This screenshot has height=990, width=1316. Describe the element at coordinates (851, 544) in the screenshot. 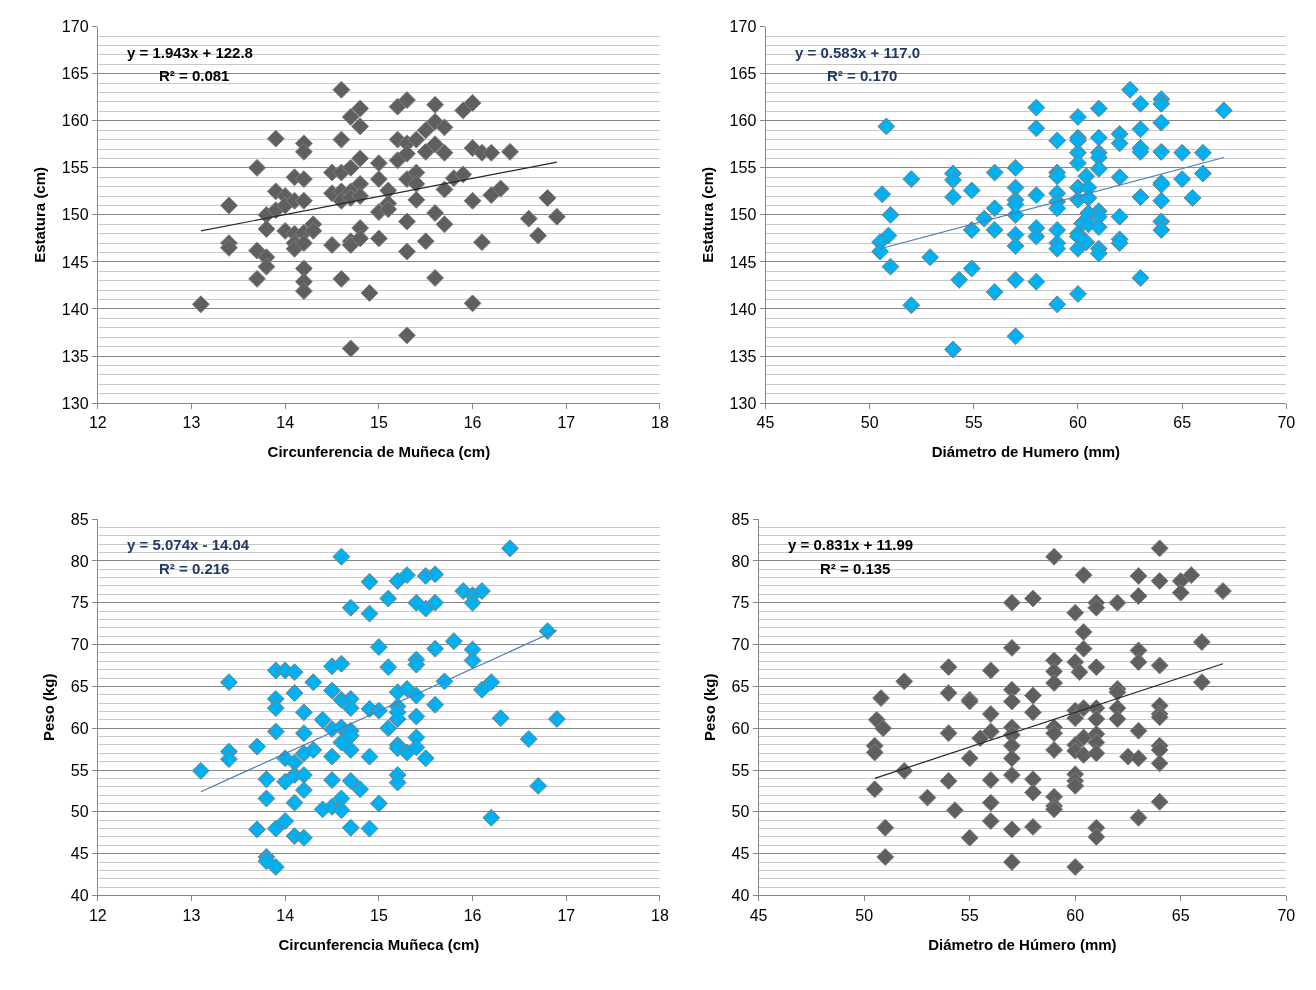

I see `annotation: y = 0.831x + 11.99` at that location.